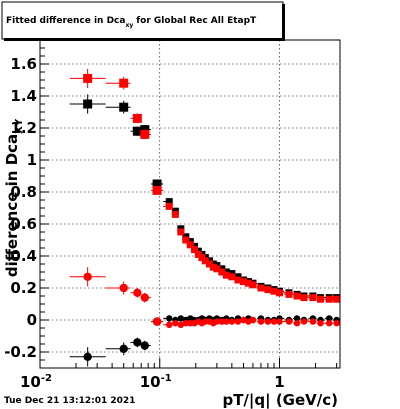 Image resolution: width=400 pixels, height=409 pixels. What do you see at coordinates (32, 160) in the screenshot?
I see `y-tick-label: 1` at bounding box center [32, 160].